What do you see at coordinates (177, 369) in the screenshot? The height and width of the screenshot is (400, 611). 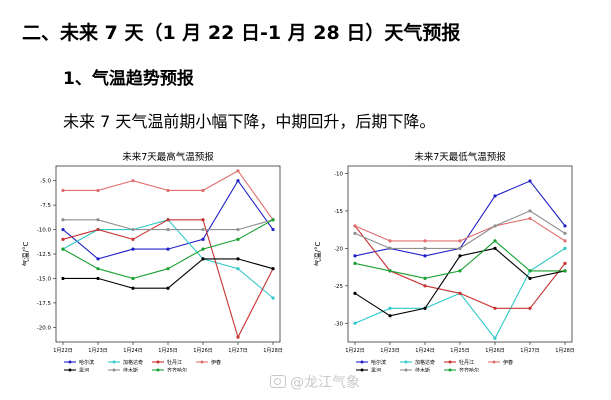 I see `legend-label: 齐齐哈尔` at bounding box center [177, 369].